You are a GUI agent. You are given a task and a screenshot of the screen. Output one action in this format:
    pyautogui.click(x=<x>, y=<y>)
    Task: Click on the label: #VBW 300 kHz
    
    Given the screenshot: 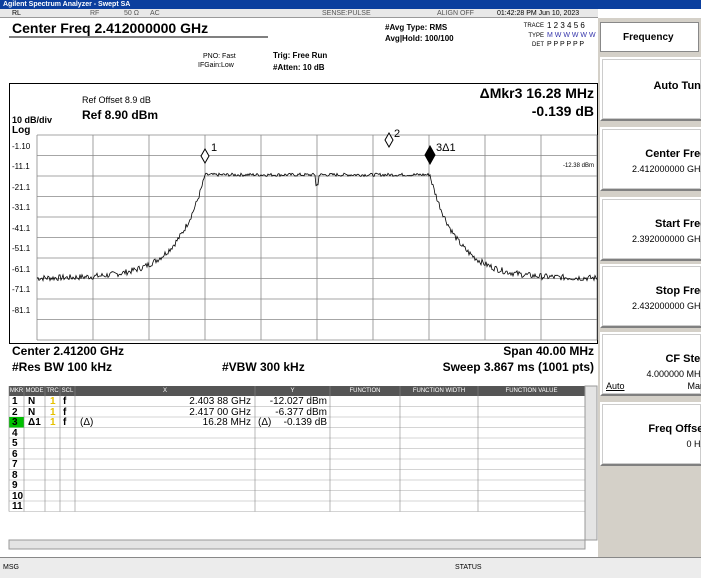 What is the action you would take?
    pyautogui.click(x=263, y=367)
    